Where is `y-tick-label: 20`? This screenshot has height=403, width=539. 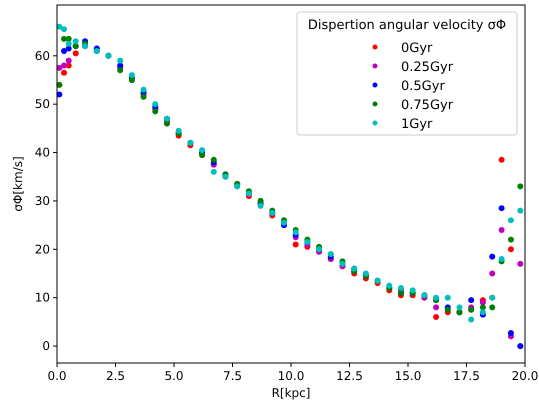 y-tick-label: 20 is located at coordinates (42, 249).